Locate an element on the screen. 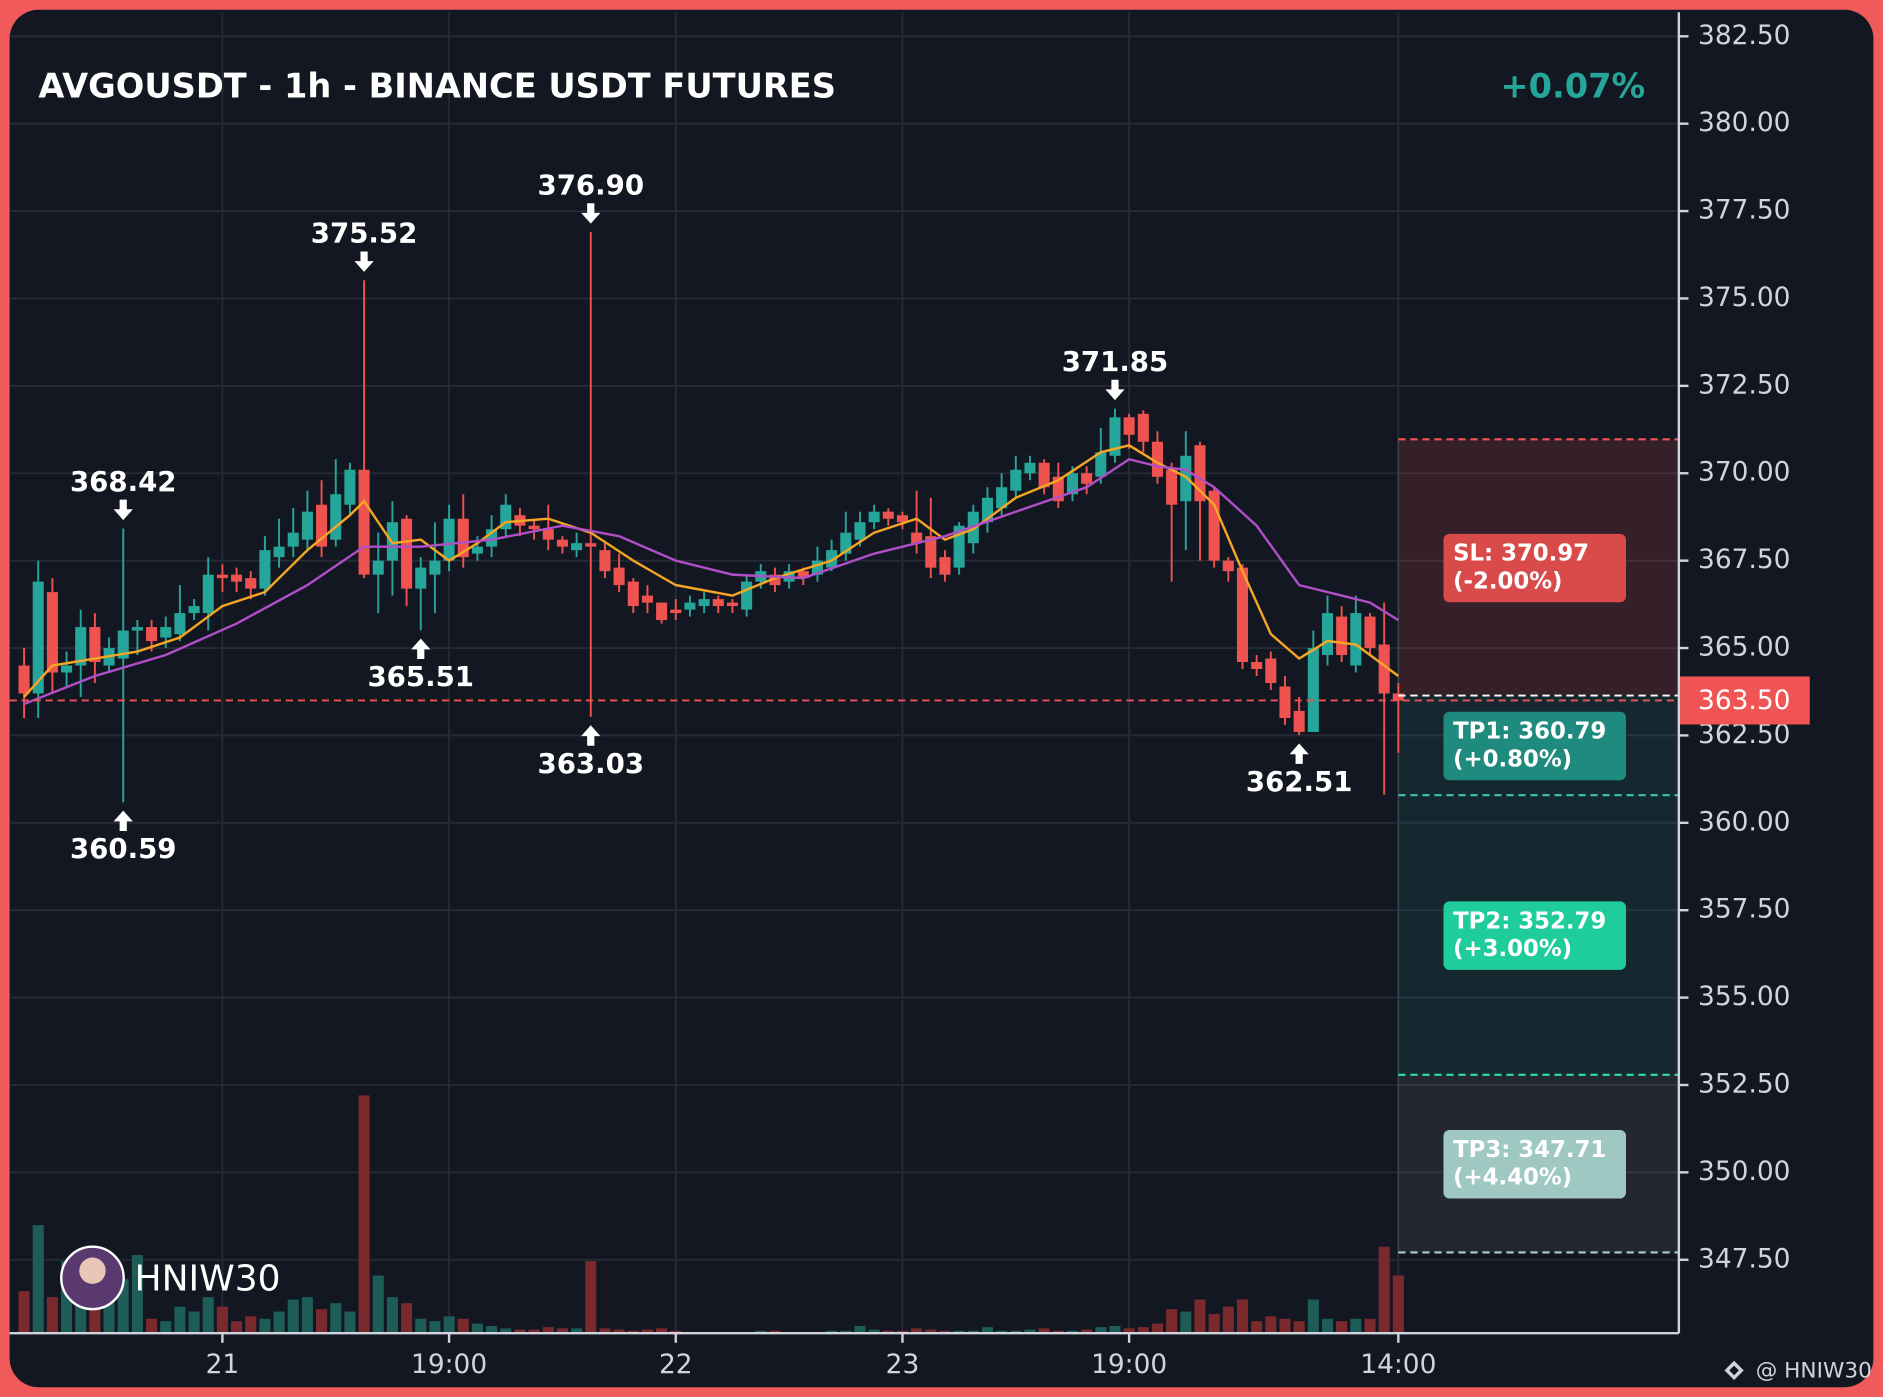 The height and width of the screenshot is (1397, 1883). level-label: SL: 370.97 is located at coordinates (1521, 554).